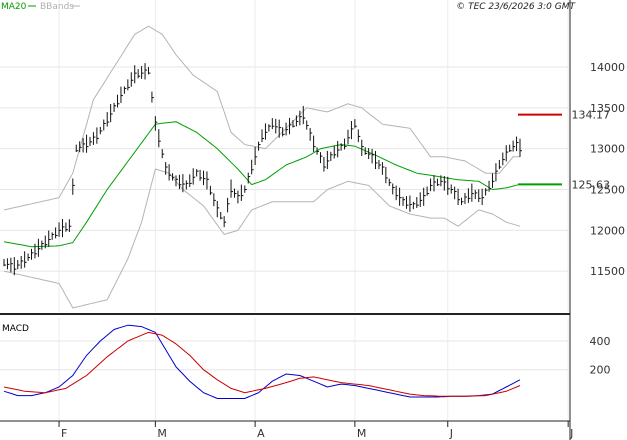 The width and height of the screenshot is (627, 440). Describe the element at coordinates (607, 169) in the screenshot. I see `price-axis: 14000 13500 13000 12500 12000 11500` at that location.